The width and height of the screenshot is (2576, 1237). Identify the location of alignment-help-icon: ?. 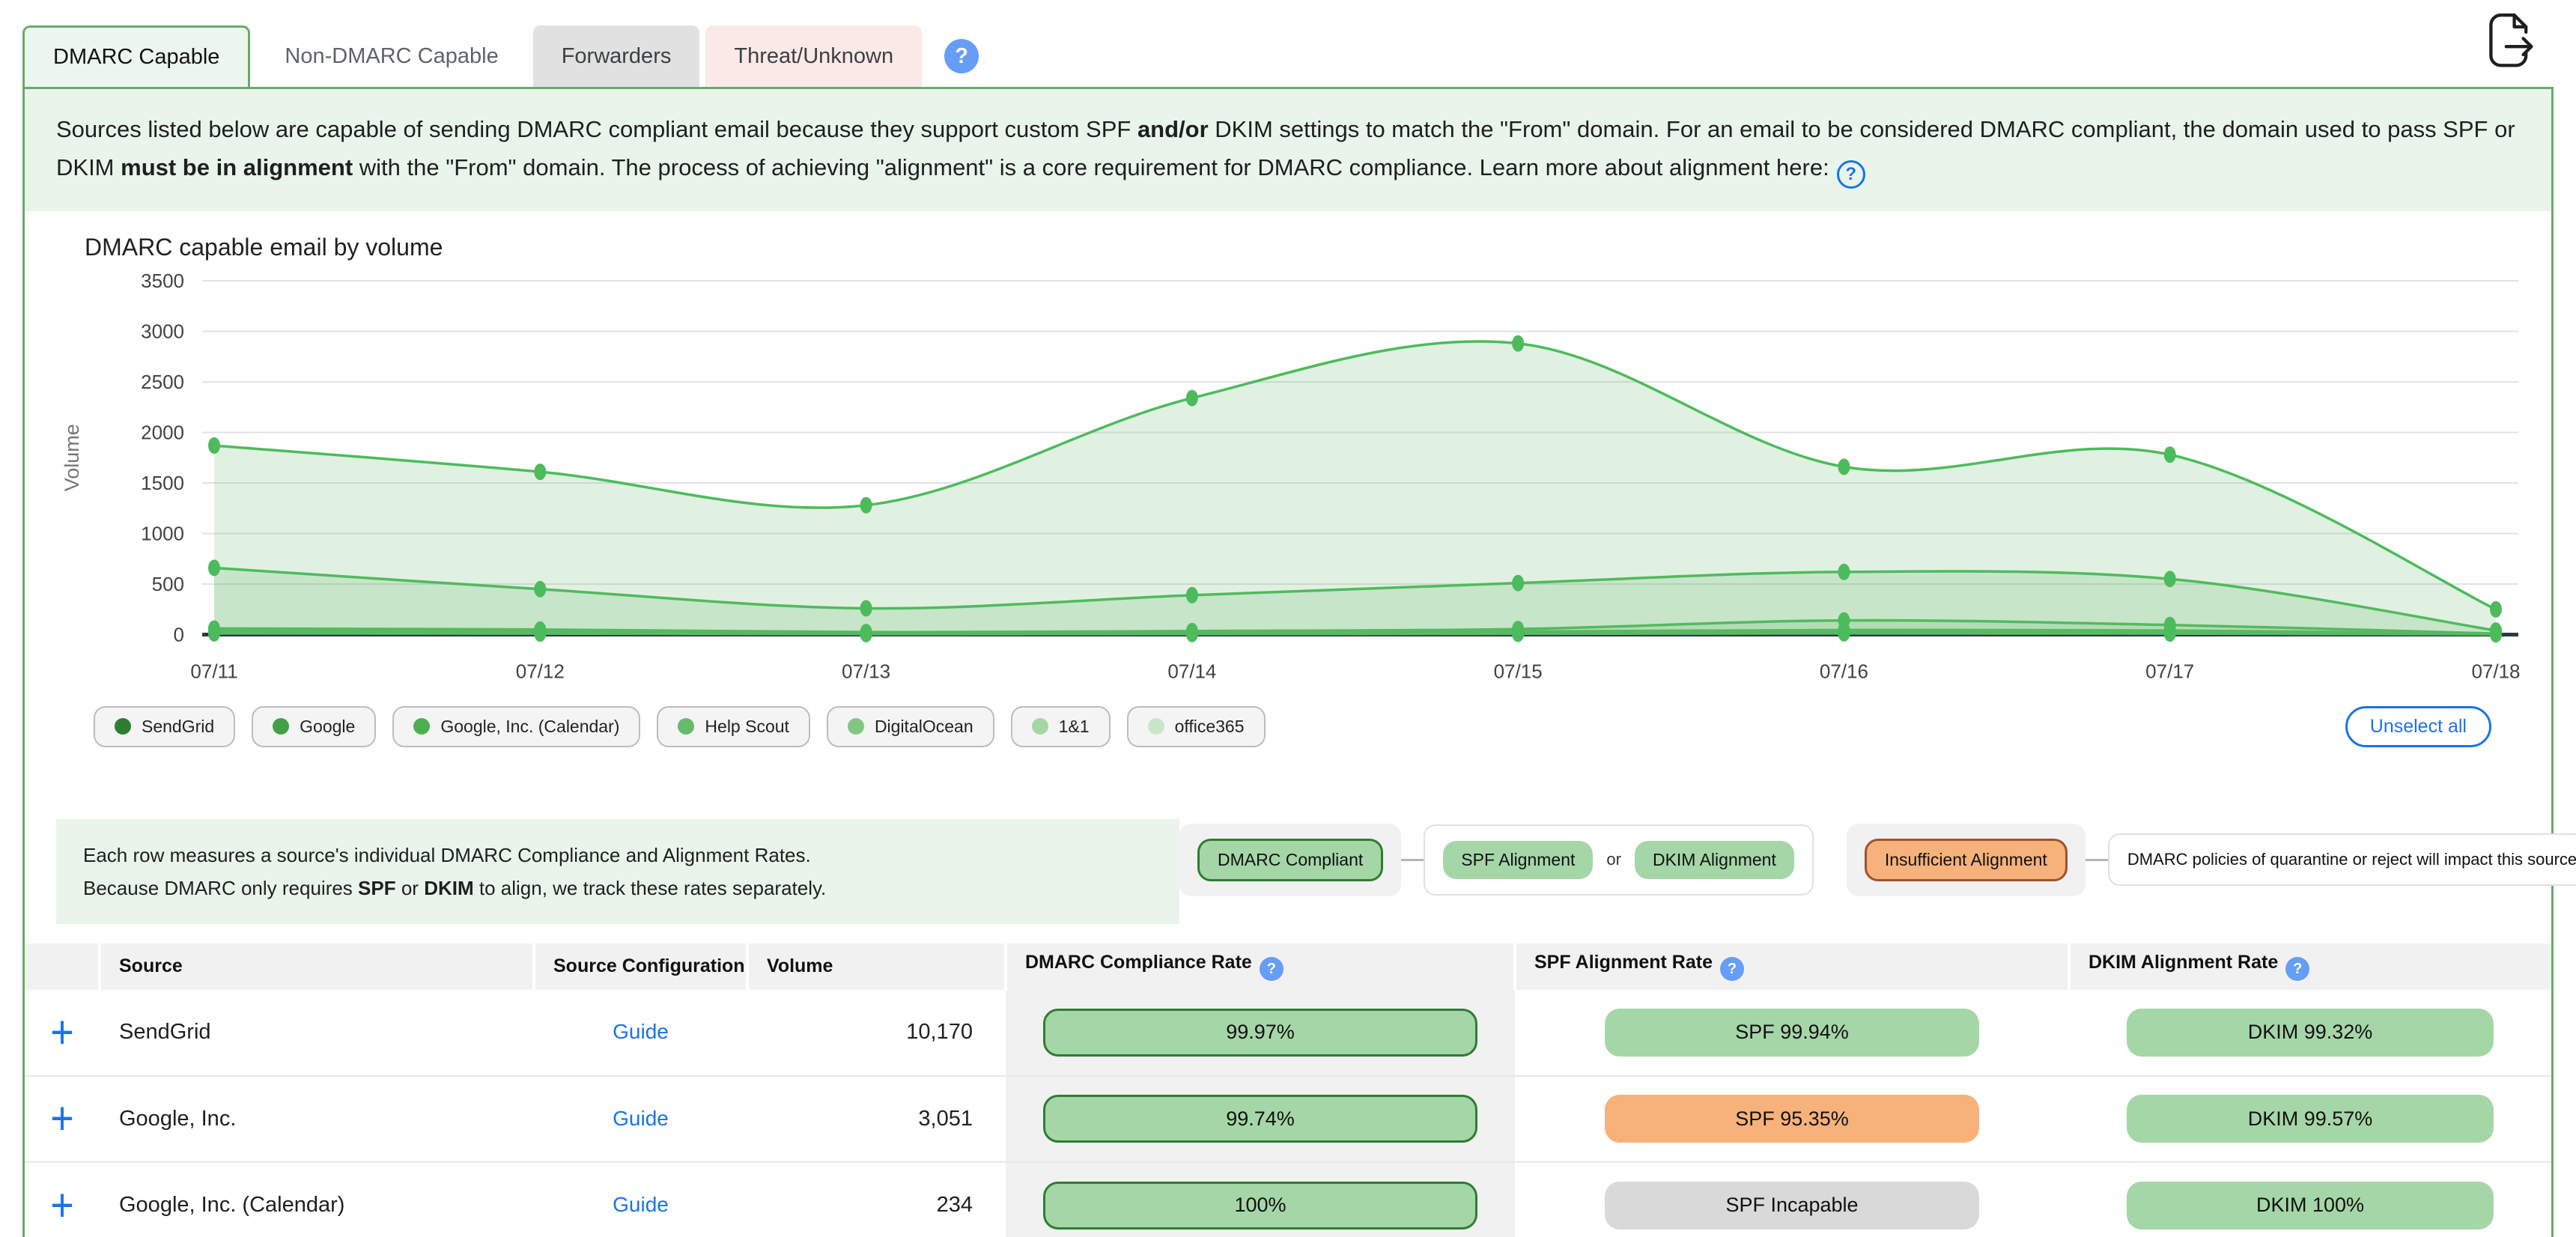
(1850, 174).